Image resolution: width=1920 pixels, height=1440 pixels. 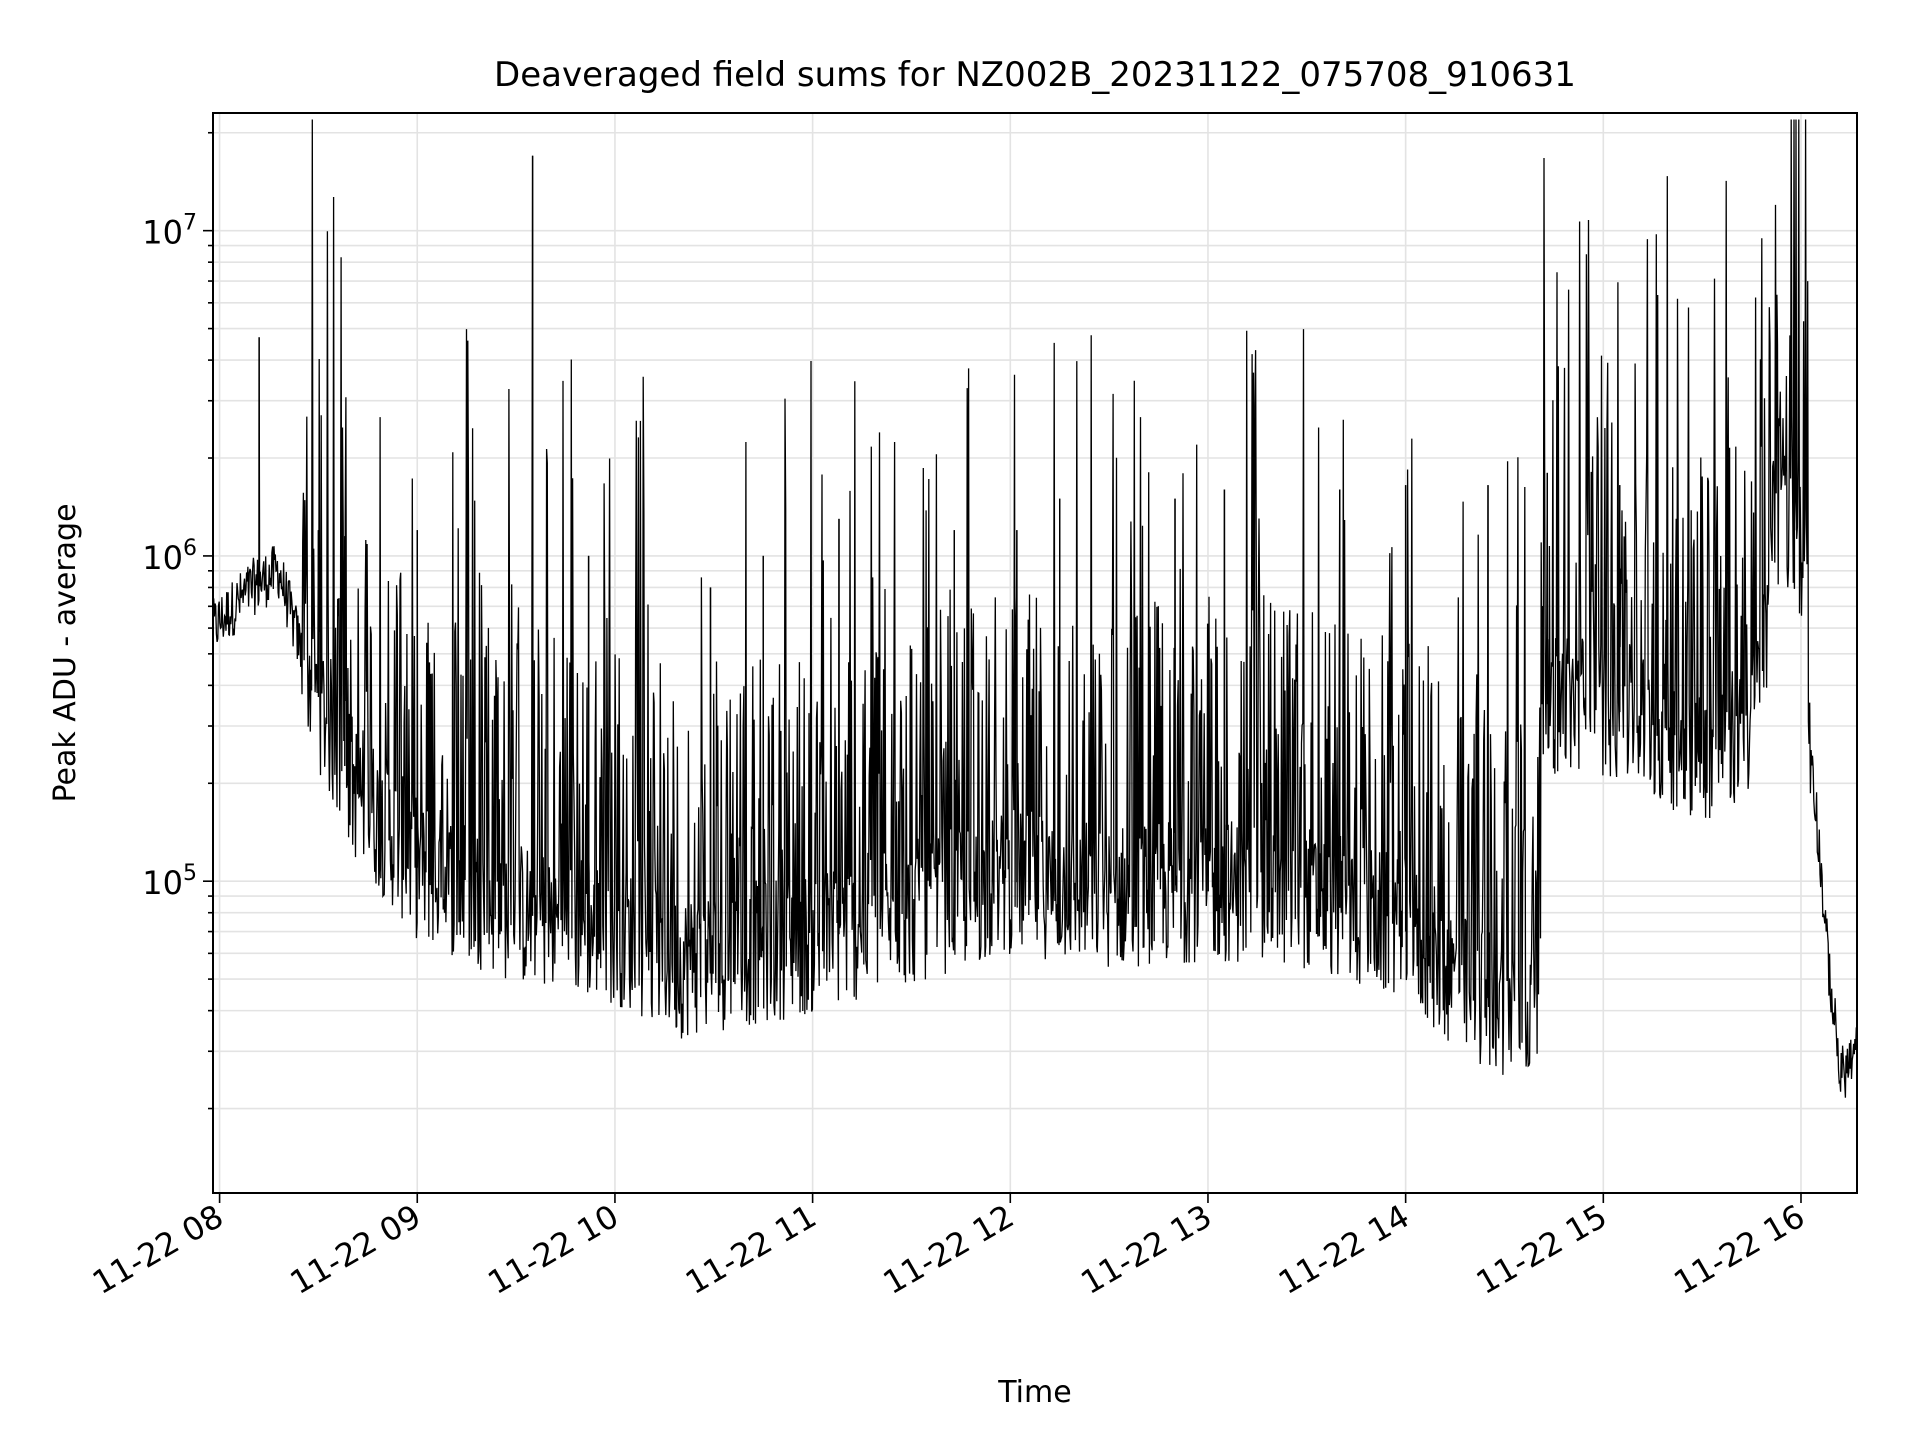 I want to click on x-axis-label: Time, so click(x=1034, y=1392).